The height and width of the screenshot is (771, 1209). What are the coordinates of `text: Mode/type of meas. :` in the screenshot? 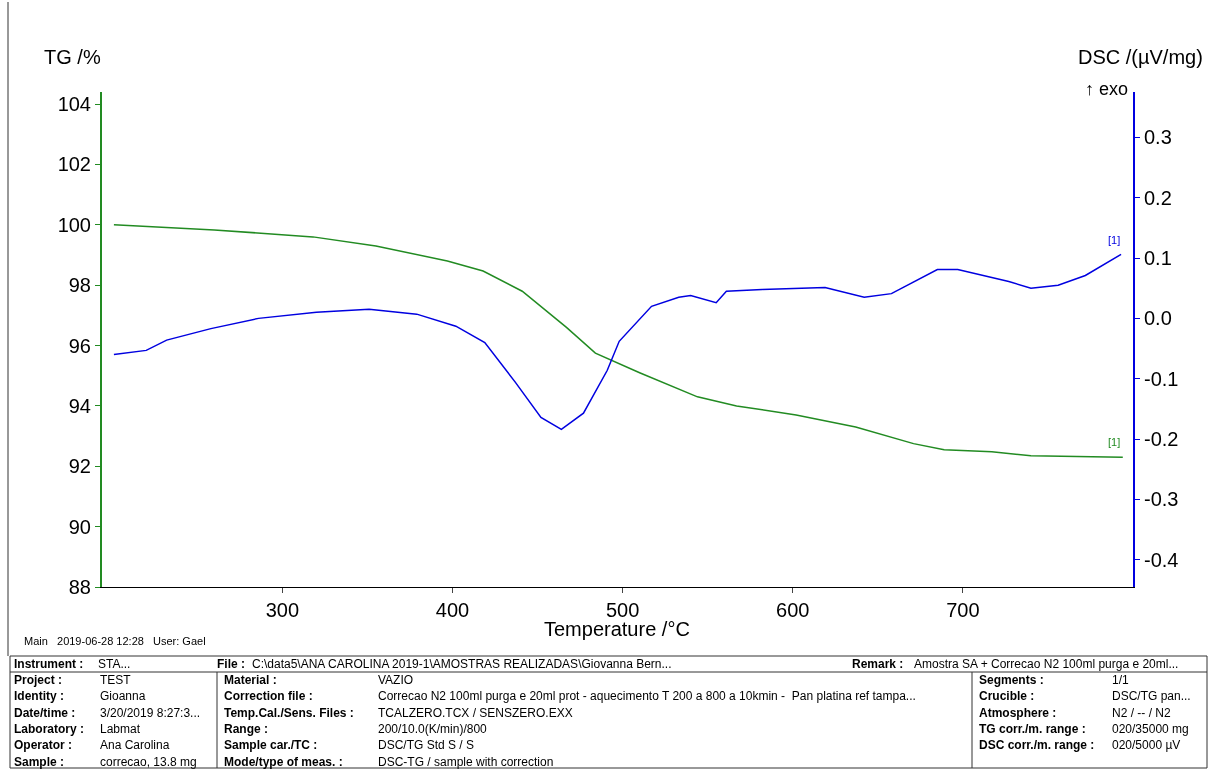 It's located at (283, 762).